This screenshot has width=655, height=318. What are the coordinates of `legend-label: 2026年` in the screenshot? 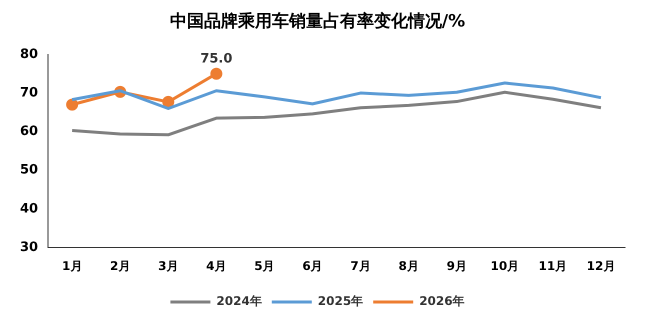 It's located at (442, 301).